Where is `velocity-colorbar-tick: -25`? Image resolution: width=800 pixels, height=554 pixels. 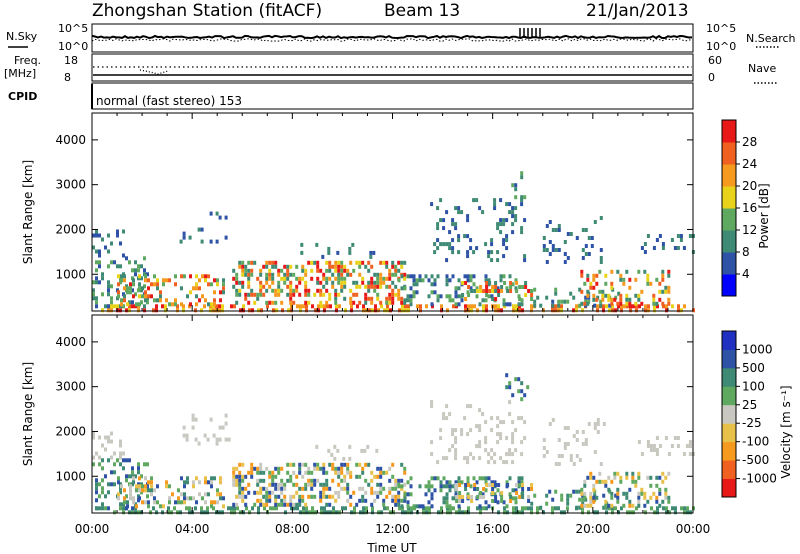
velocity-colorbar-tick: -25 is located at coordinates (752, 423).